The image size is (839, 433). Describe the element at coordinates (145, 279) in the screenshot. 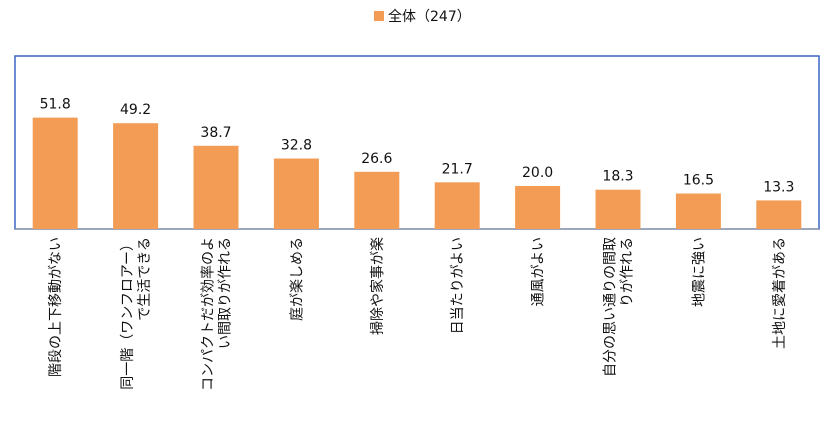

I see `category-label-2-line-2: で生活できる` at that location.